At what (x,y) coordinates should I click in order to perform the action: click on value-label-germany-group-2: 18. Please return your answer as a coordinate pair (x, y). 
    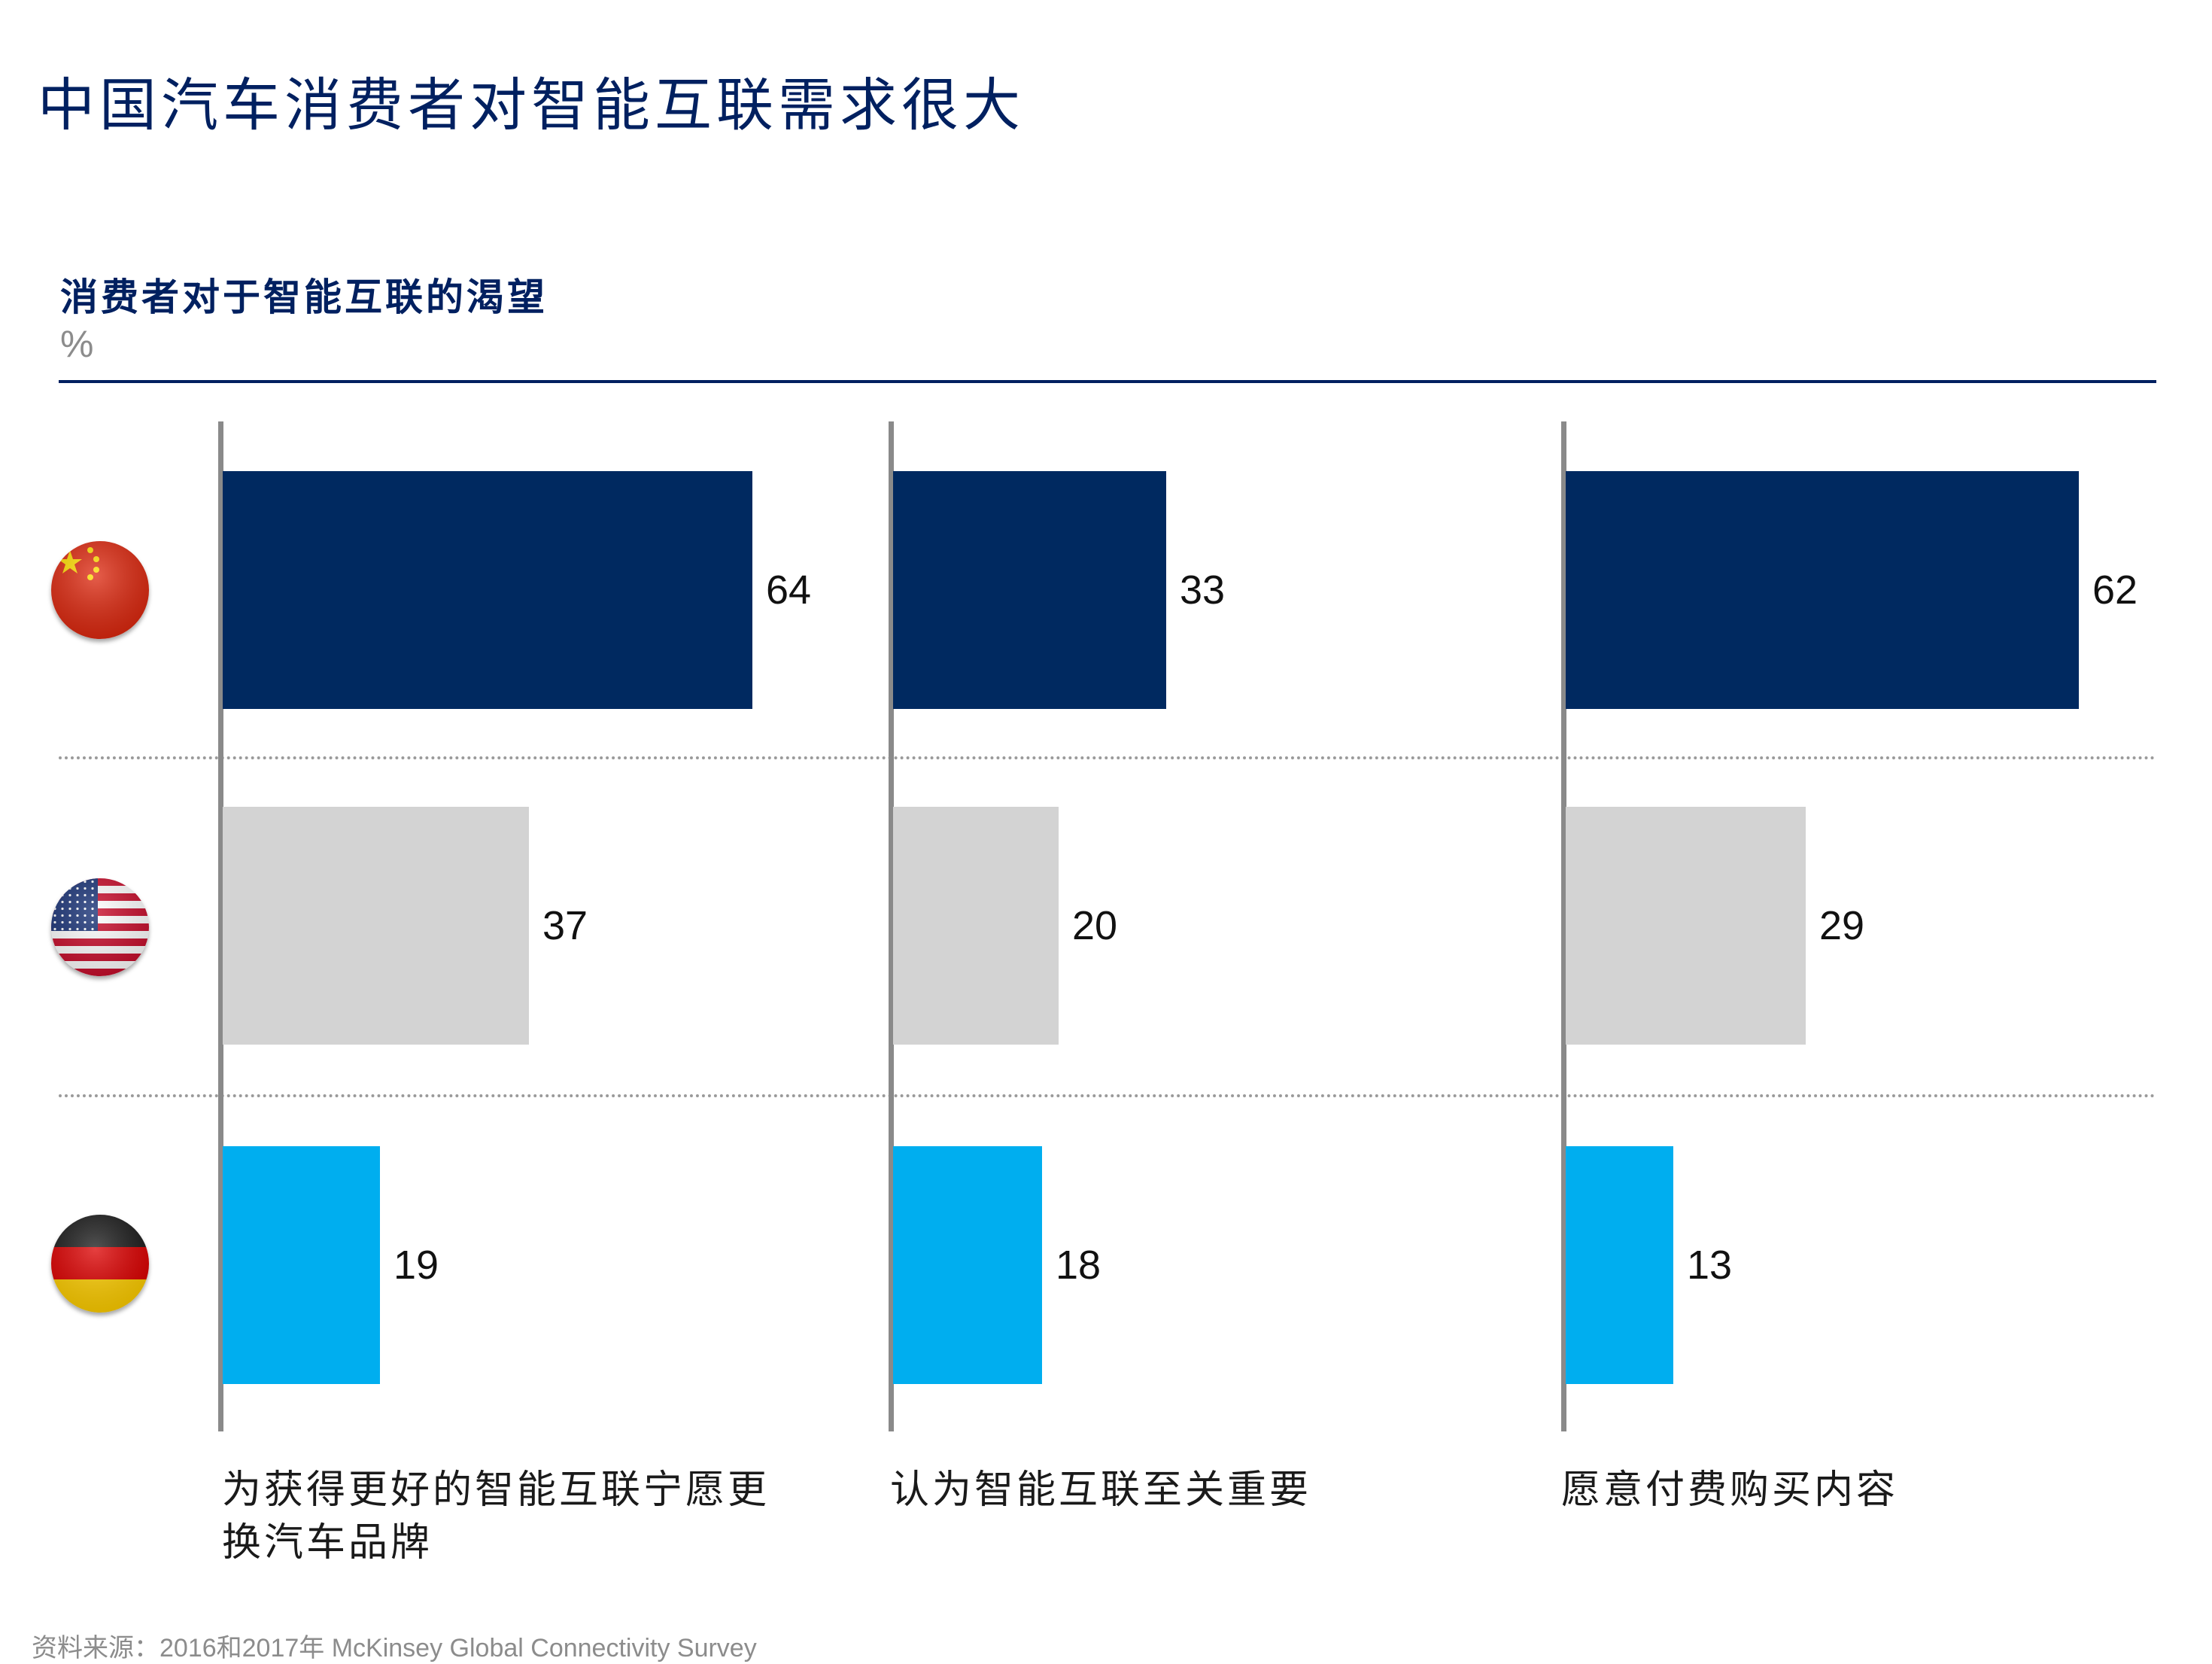
    Looking at the image, I should click on (1078, 1265).